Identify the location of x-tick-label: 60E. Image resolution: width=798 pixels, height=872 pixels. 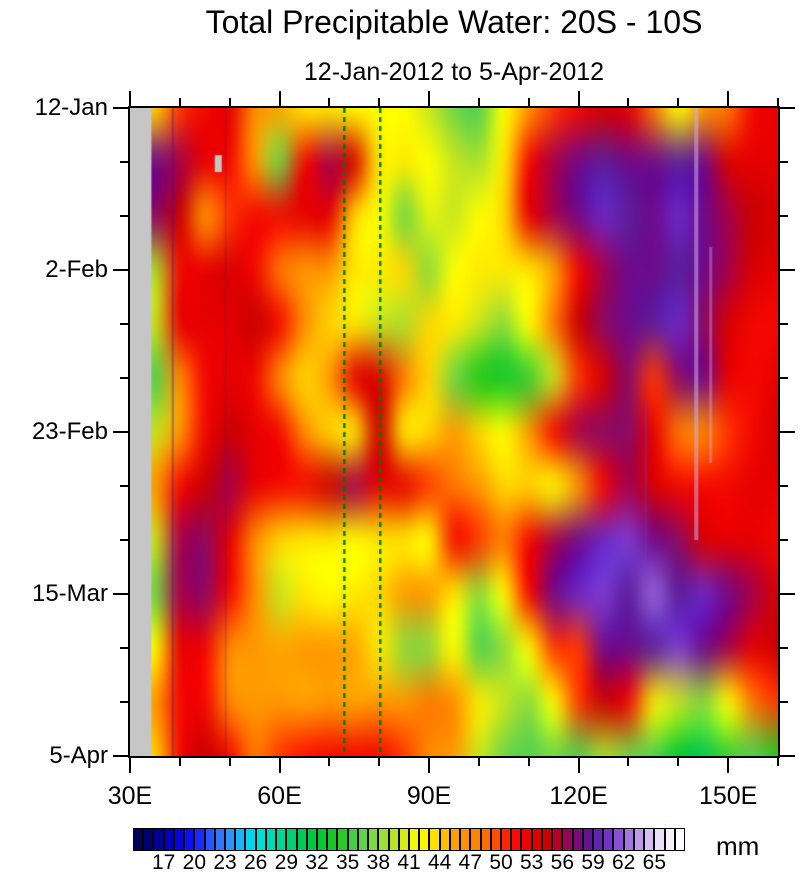
(279, 796).